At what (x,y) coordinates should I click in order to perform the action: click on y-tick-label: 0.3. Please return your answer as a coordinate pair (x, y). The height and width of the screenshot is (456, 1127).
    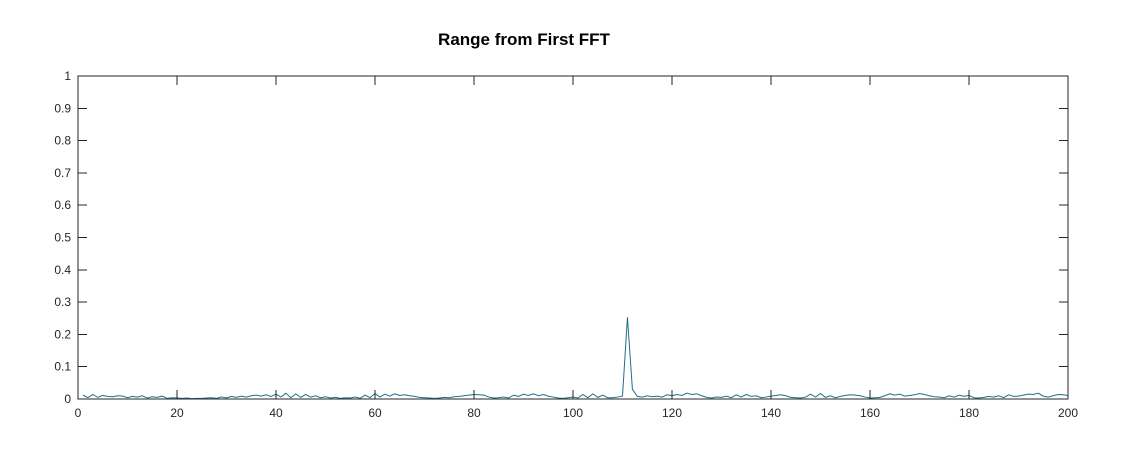
    Looking at the image, I should click on (62, 302).